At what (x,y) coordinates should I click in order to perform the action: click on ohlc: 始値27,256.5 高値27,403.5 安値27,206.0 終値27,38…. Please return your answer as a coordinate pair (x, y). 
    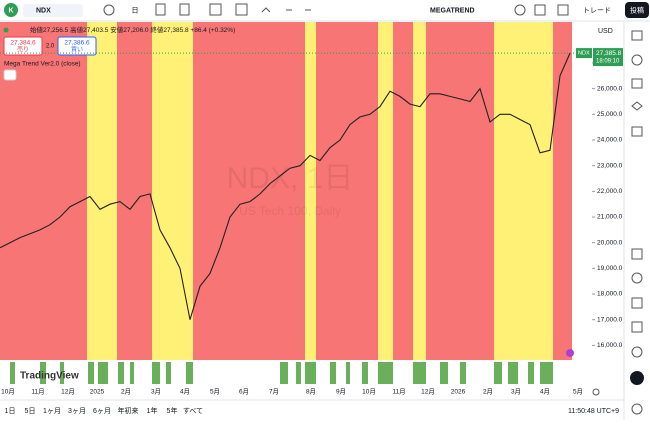
    Looking at the image, I should click on (132, 29).